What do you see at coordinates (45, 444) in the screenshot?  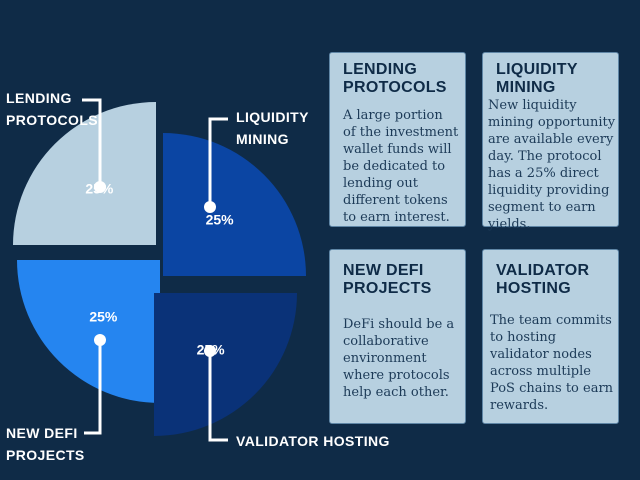 I see `label-new-defi-projects: NEW DEFI PROJECTS` at bounding box center [45, 444].